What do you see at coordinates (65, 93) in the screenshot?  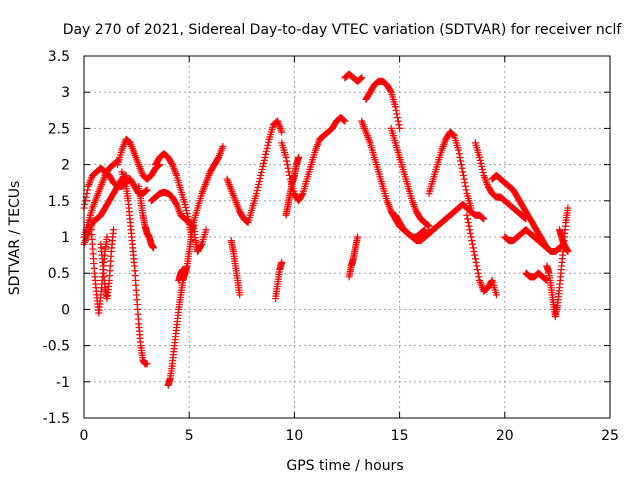 I see `y-tick-label: 3` at bounding box center [65, 93].